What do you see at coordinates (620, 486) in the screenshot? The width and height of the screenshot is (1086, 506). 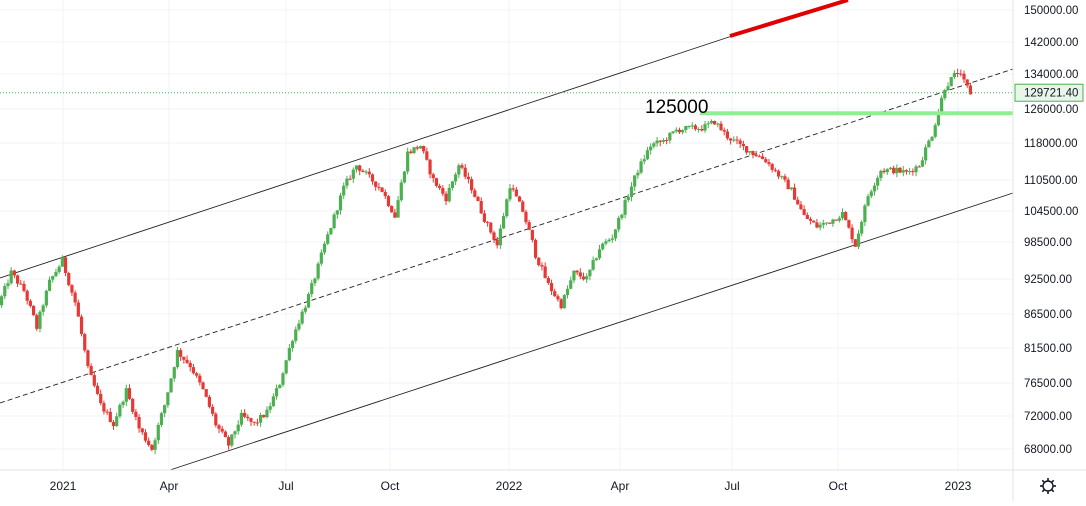 I see `time-tick-label: Apr` at bounding box center [620, 486].